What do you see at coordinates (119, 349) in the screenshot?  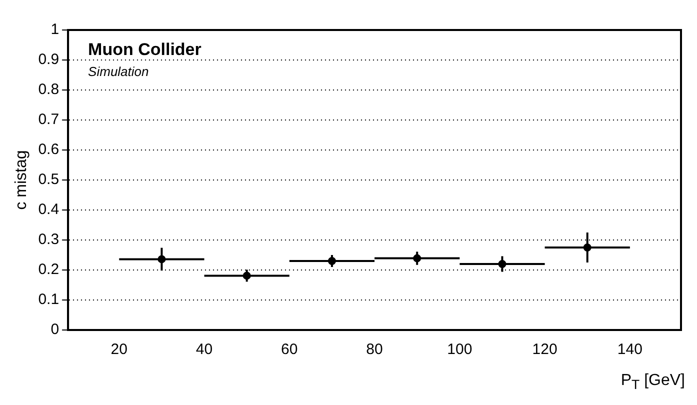 I see `x-tick-label: 20` at bounding box center [119, 349].